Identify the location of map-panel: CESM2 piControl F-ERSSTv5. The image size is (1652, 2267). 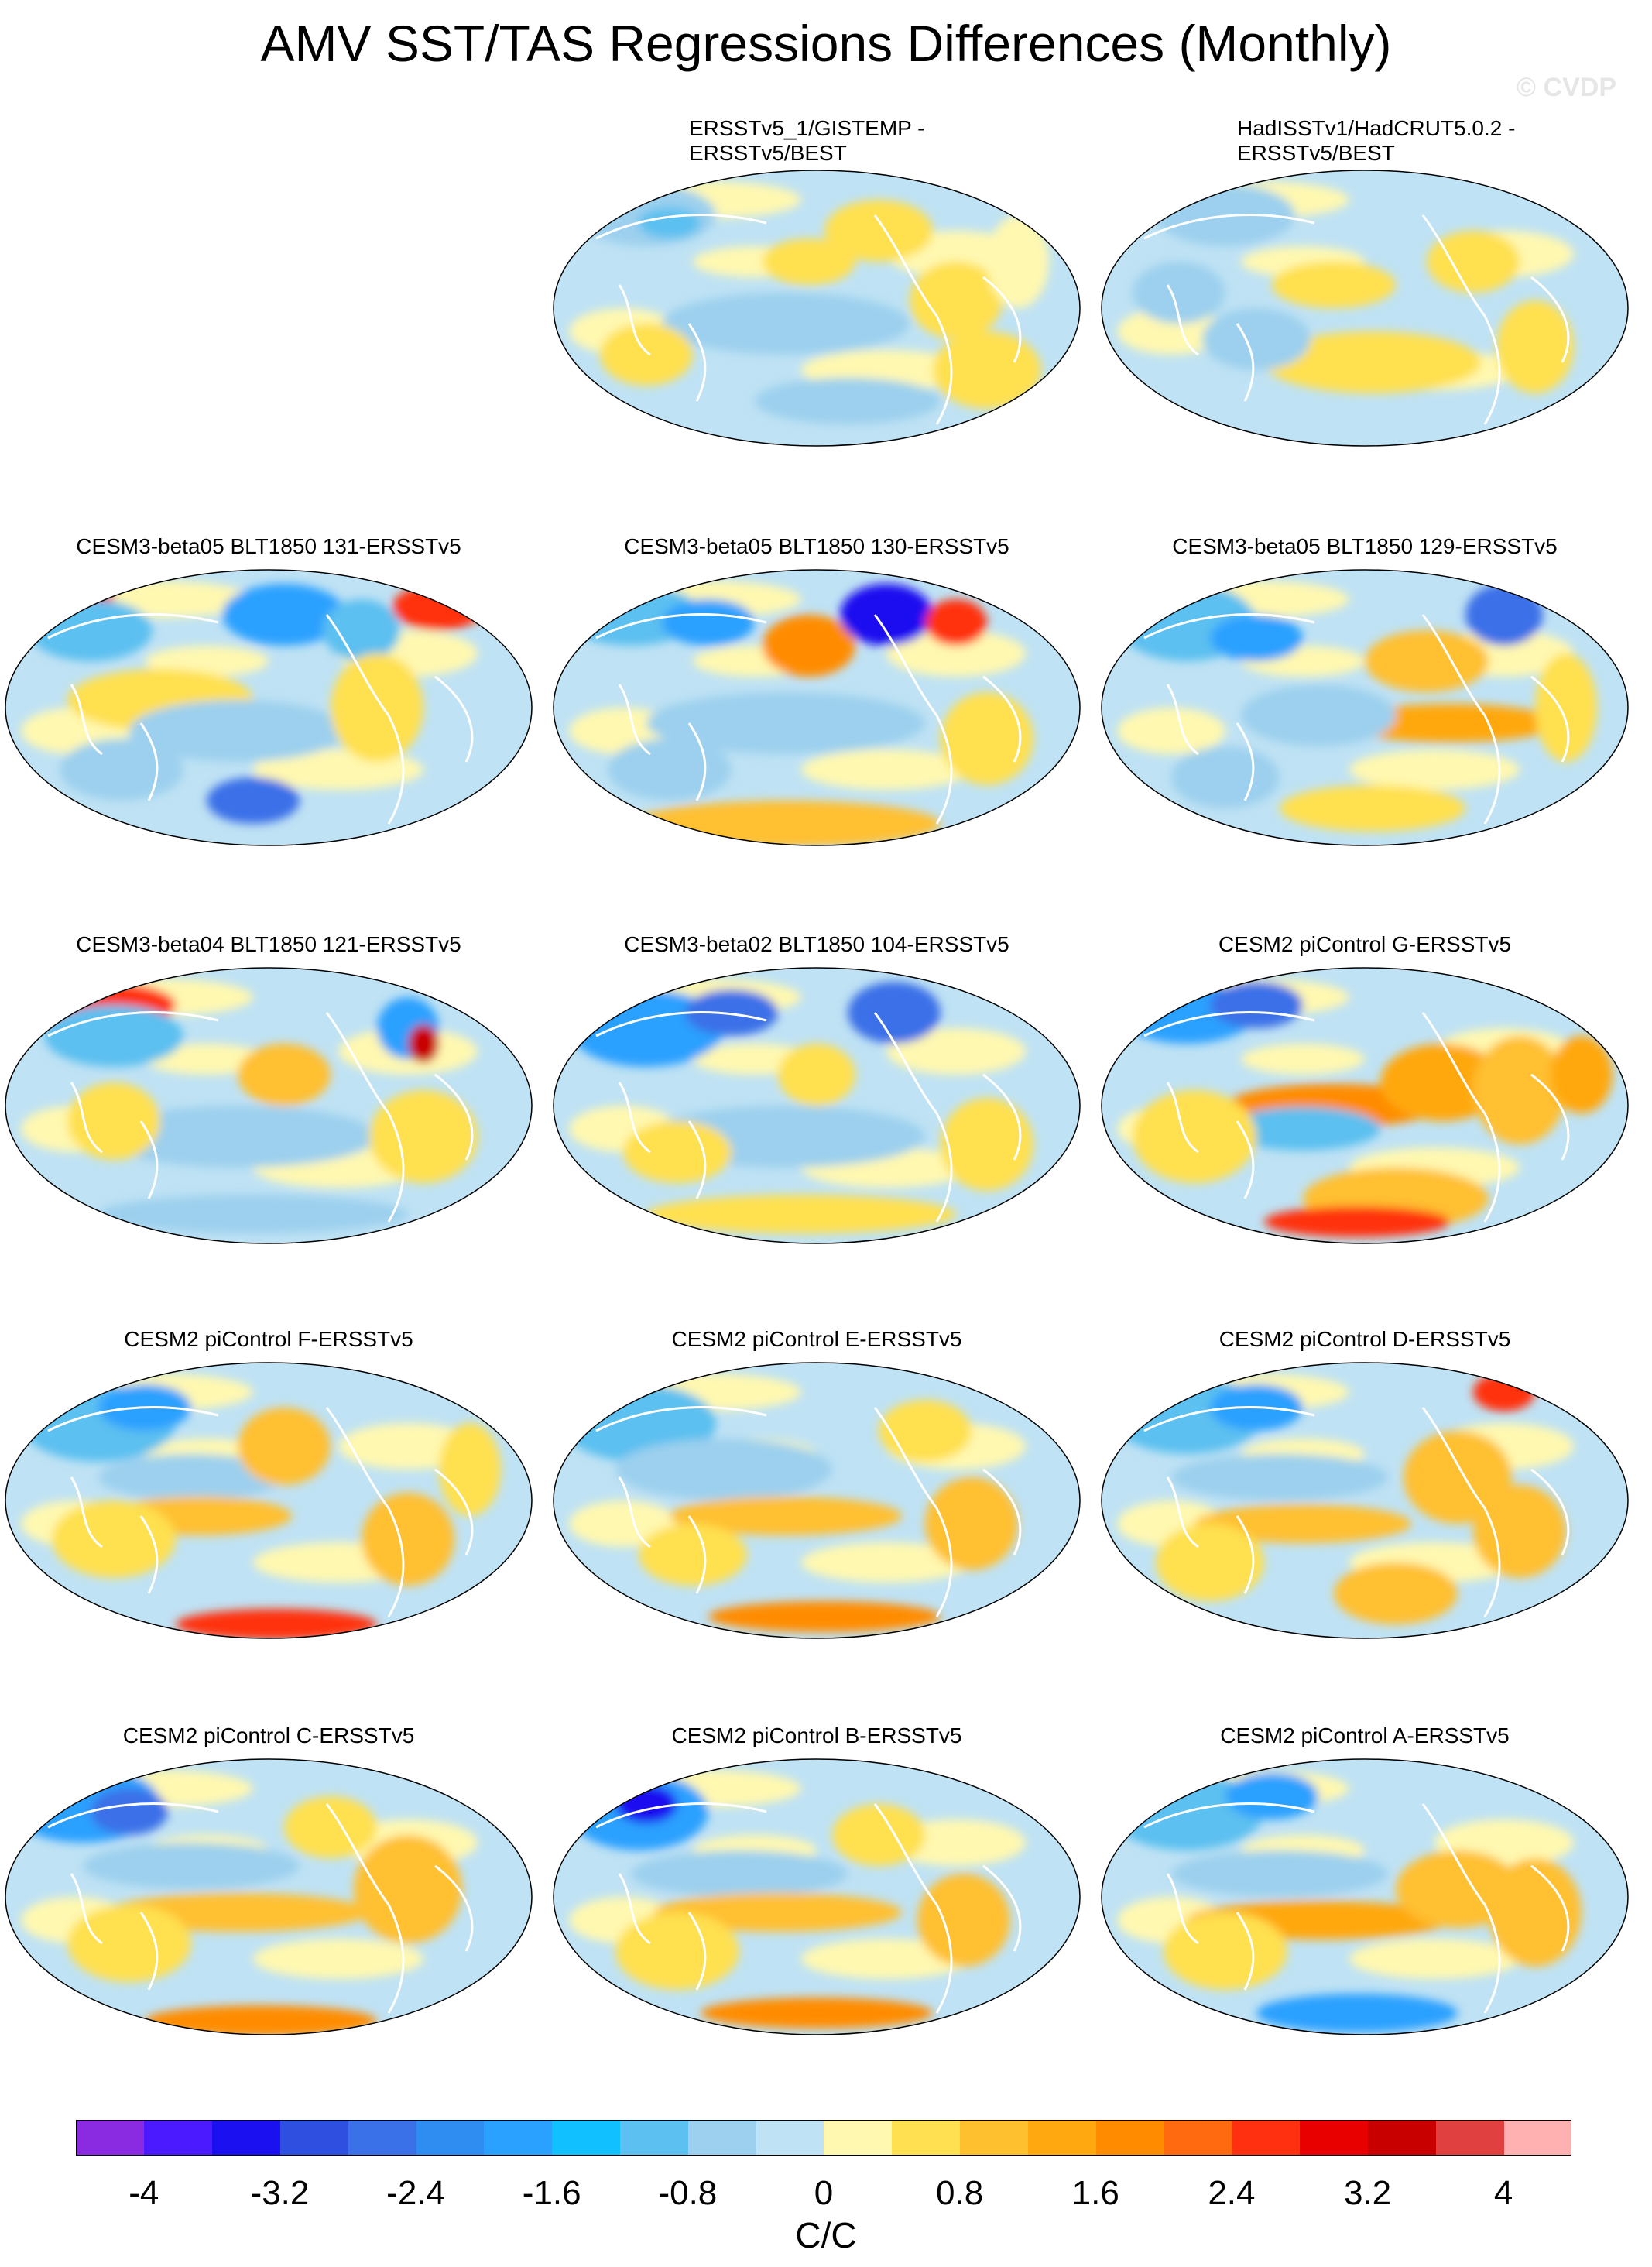
(269, 1528).